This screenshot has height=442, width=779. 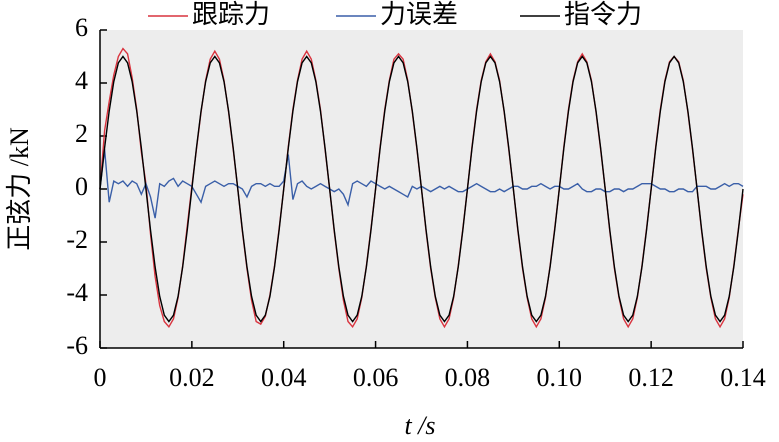 I want to click on x-tick-label: 0.10, so click(x=560, y=377).